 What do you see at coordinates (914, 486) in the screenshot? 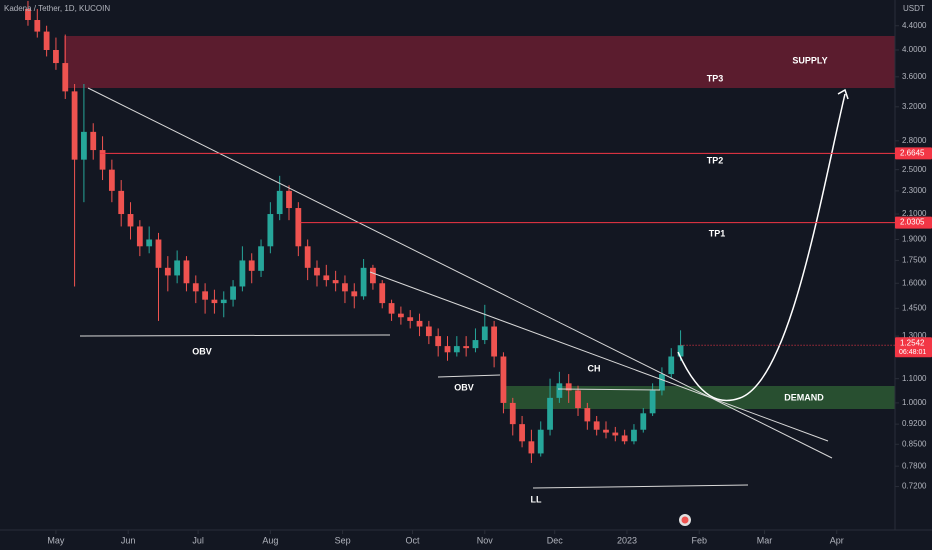
I see `y-tick-label: 0.7200` at bounding box center [914, 486].